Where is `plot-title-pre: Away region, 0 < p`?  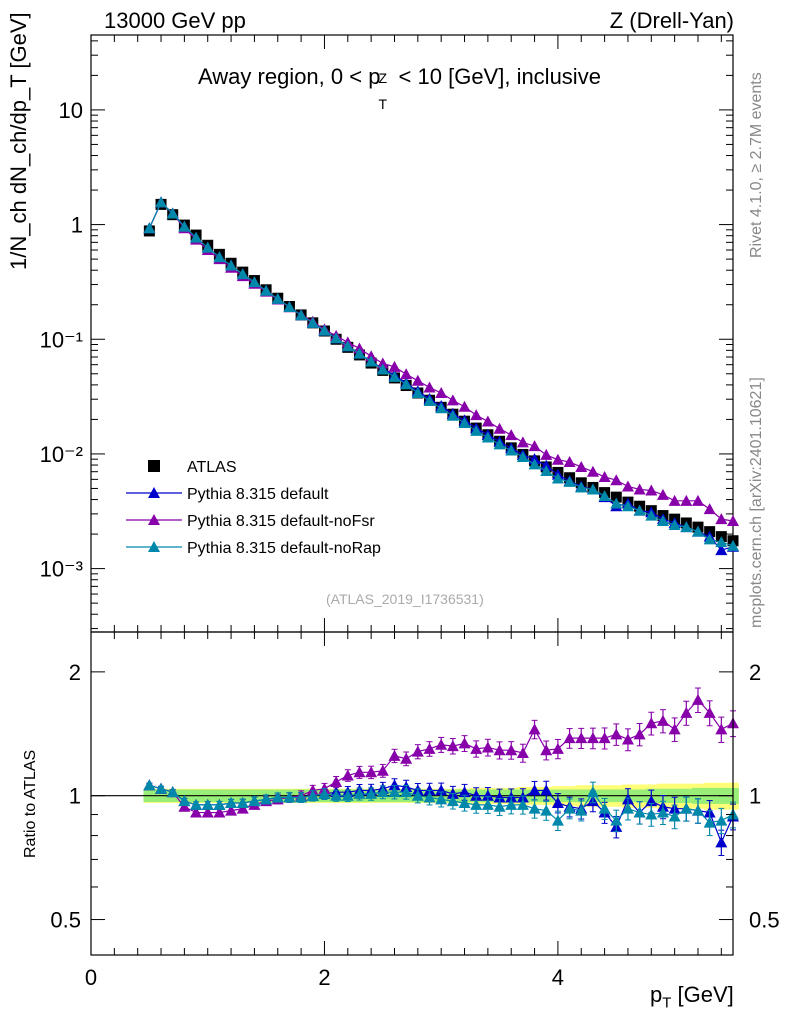
plot-title-pre: Away region, 0 < p is located at coordinates (289, 76).